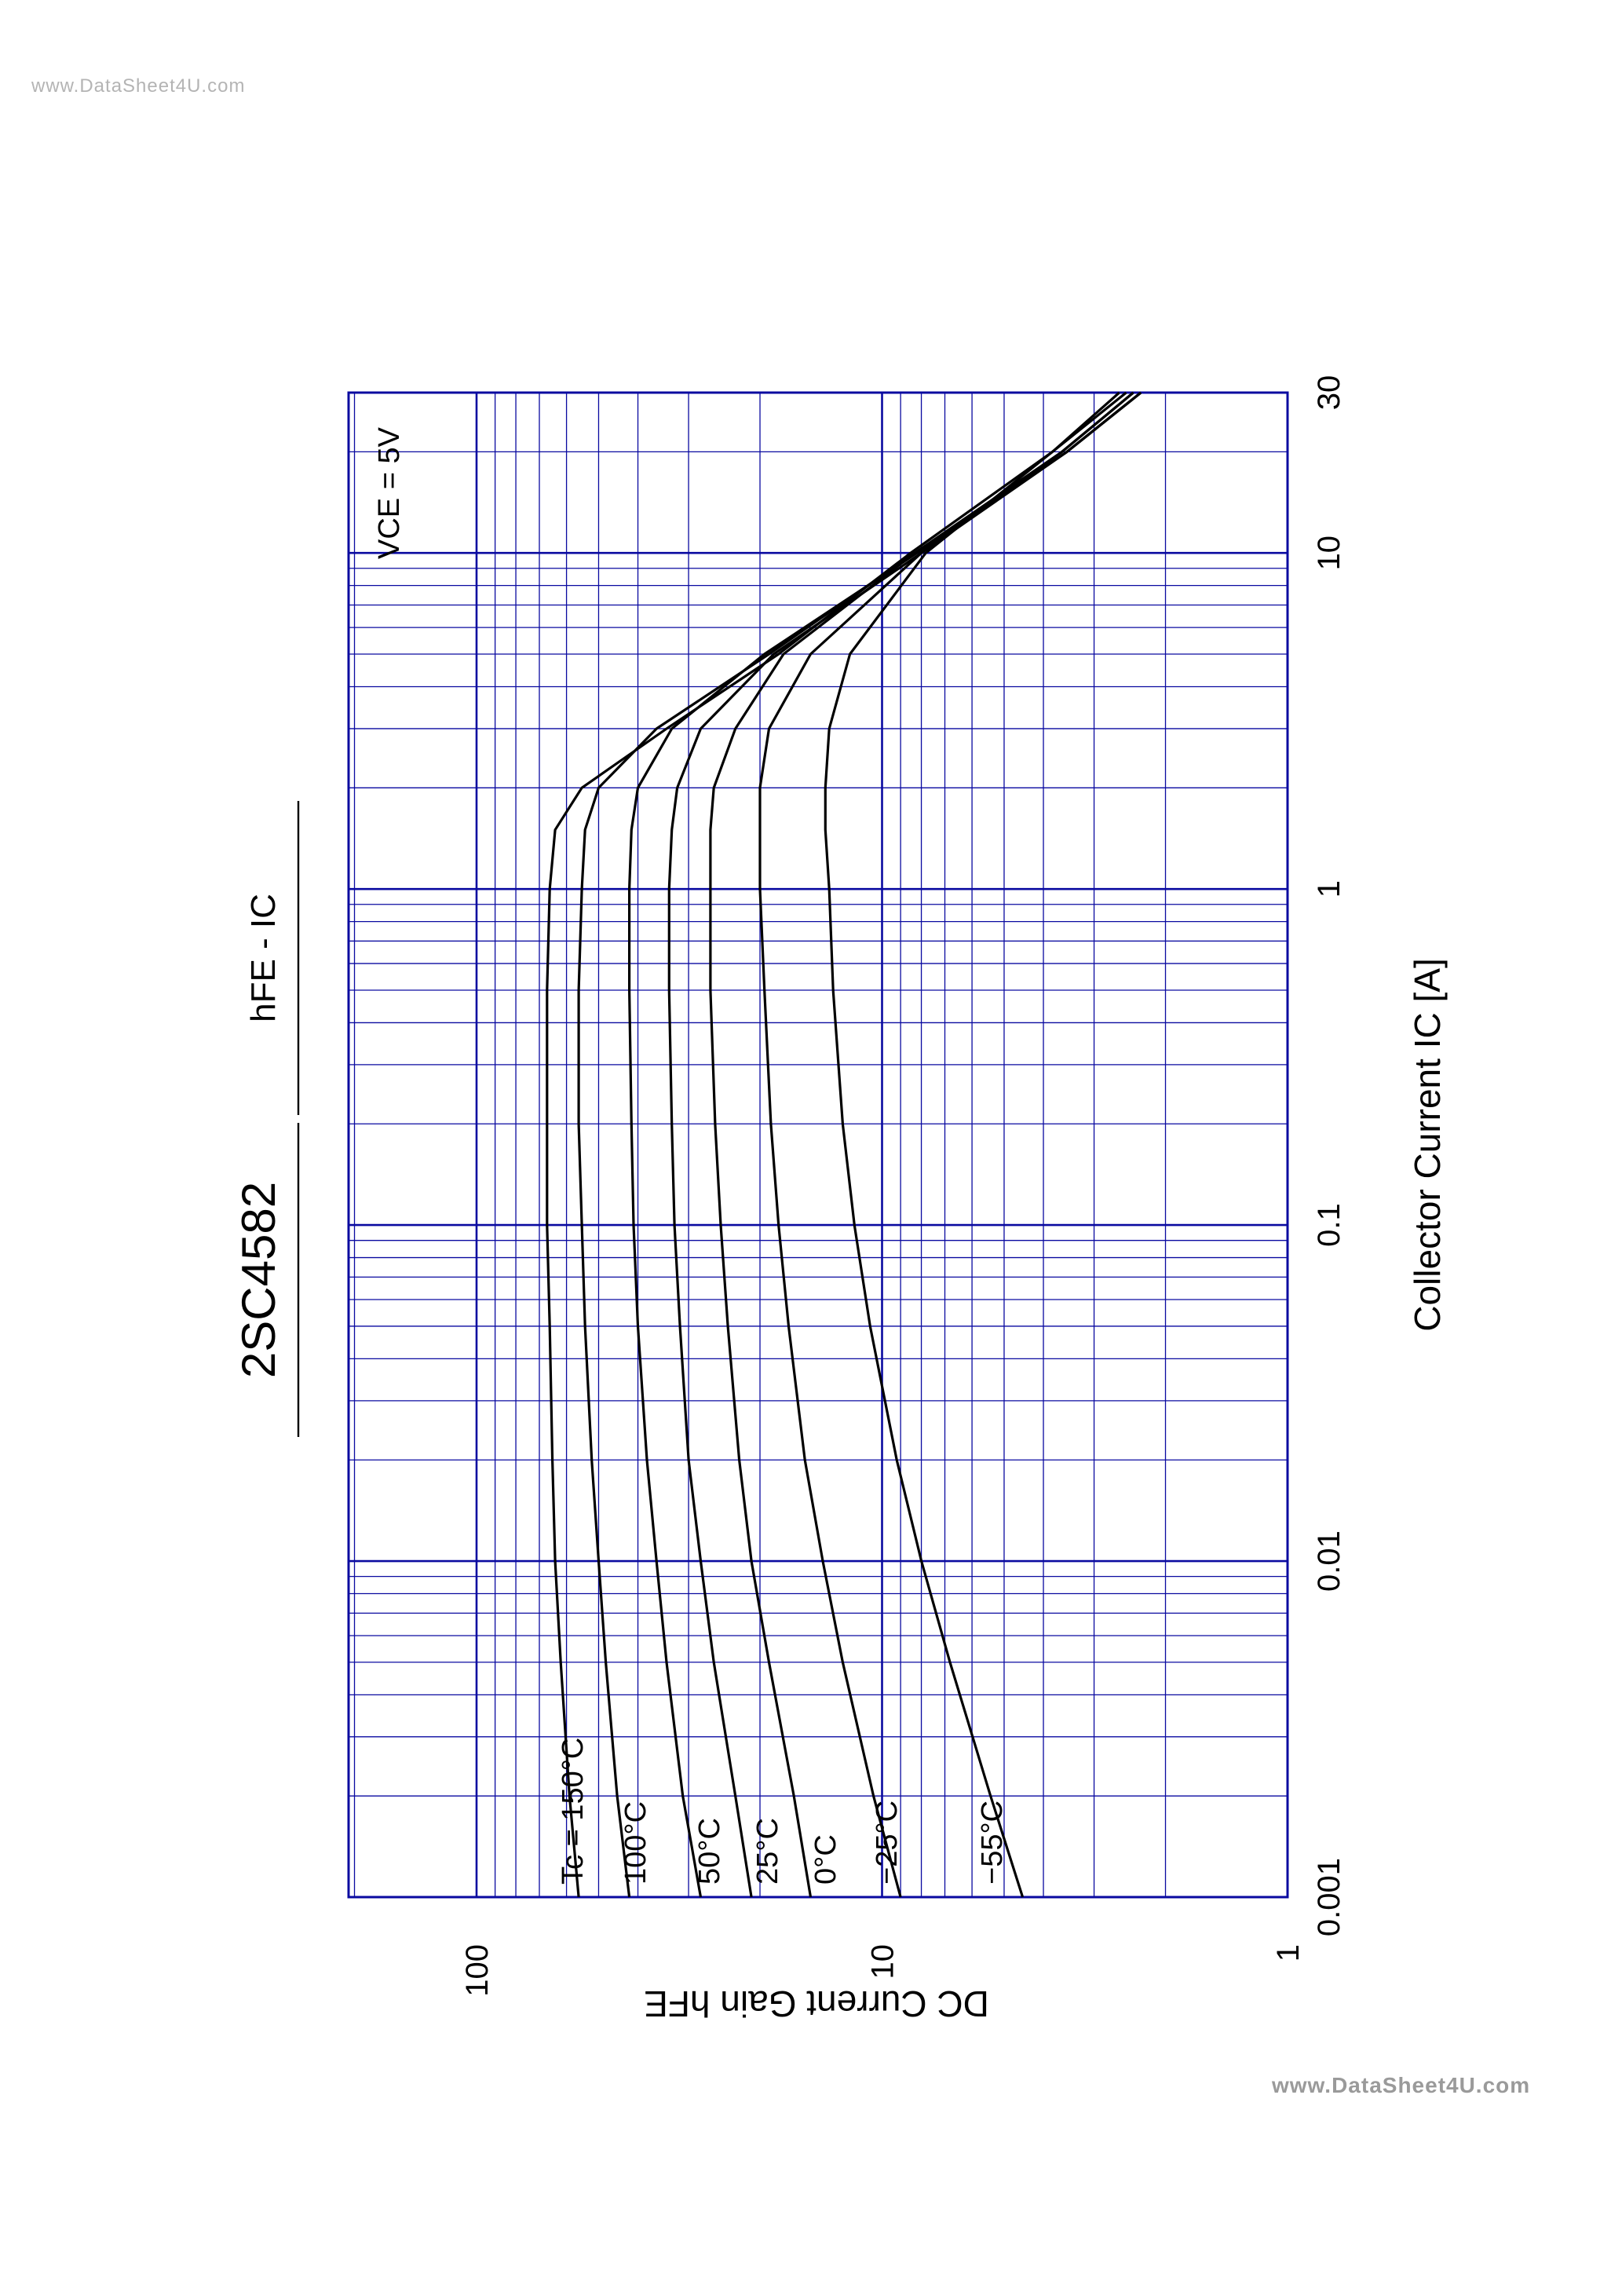 The height and width of the screenshot is (2296, 1622). I want to click on watermark-bottom: www.DataSheet4U.com, so click(1401, 2085).